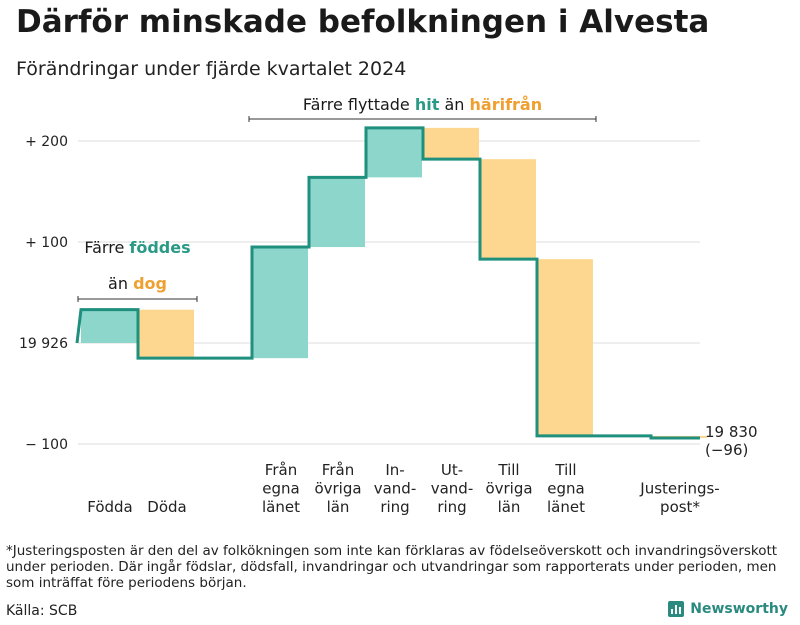 The width and height of the screenshot is (800, 625). What do you see at coordinates (731, 432) in the screenshot?
I see `end-value-label: 19 830` at bounding box center [731, 432].